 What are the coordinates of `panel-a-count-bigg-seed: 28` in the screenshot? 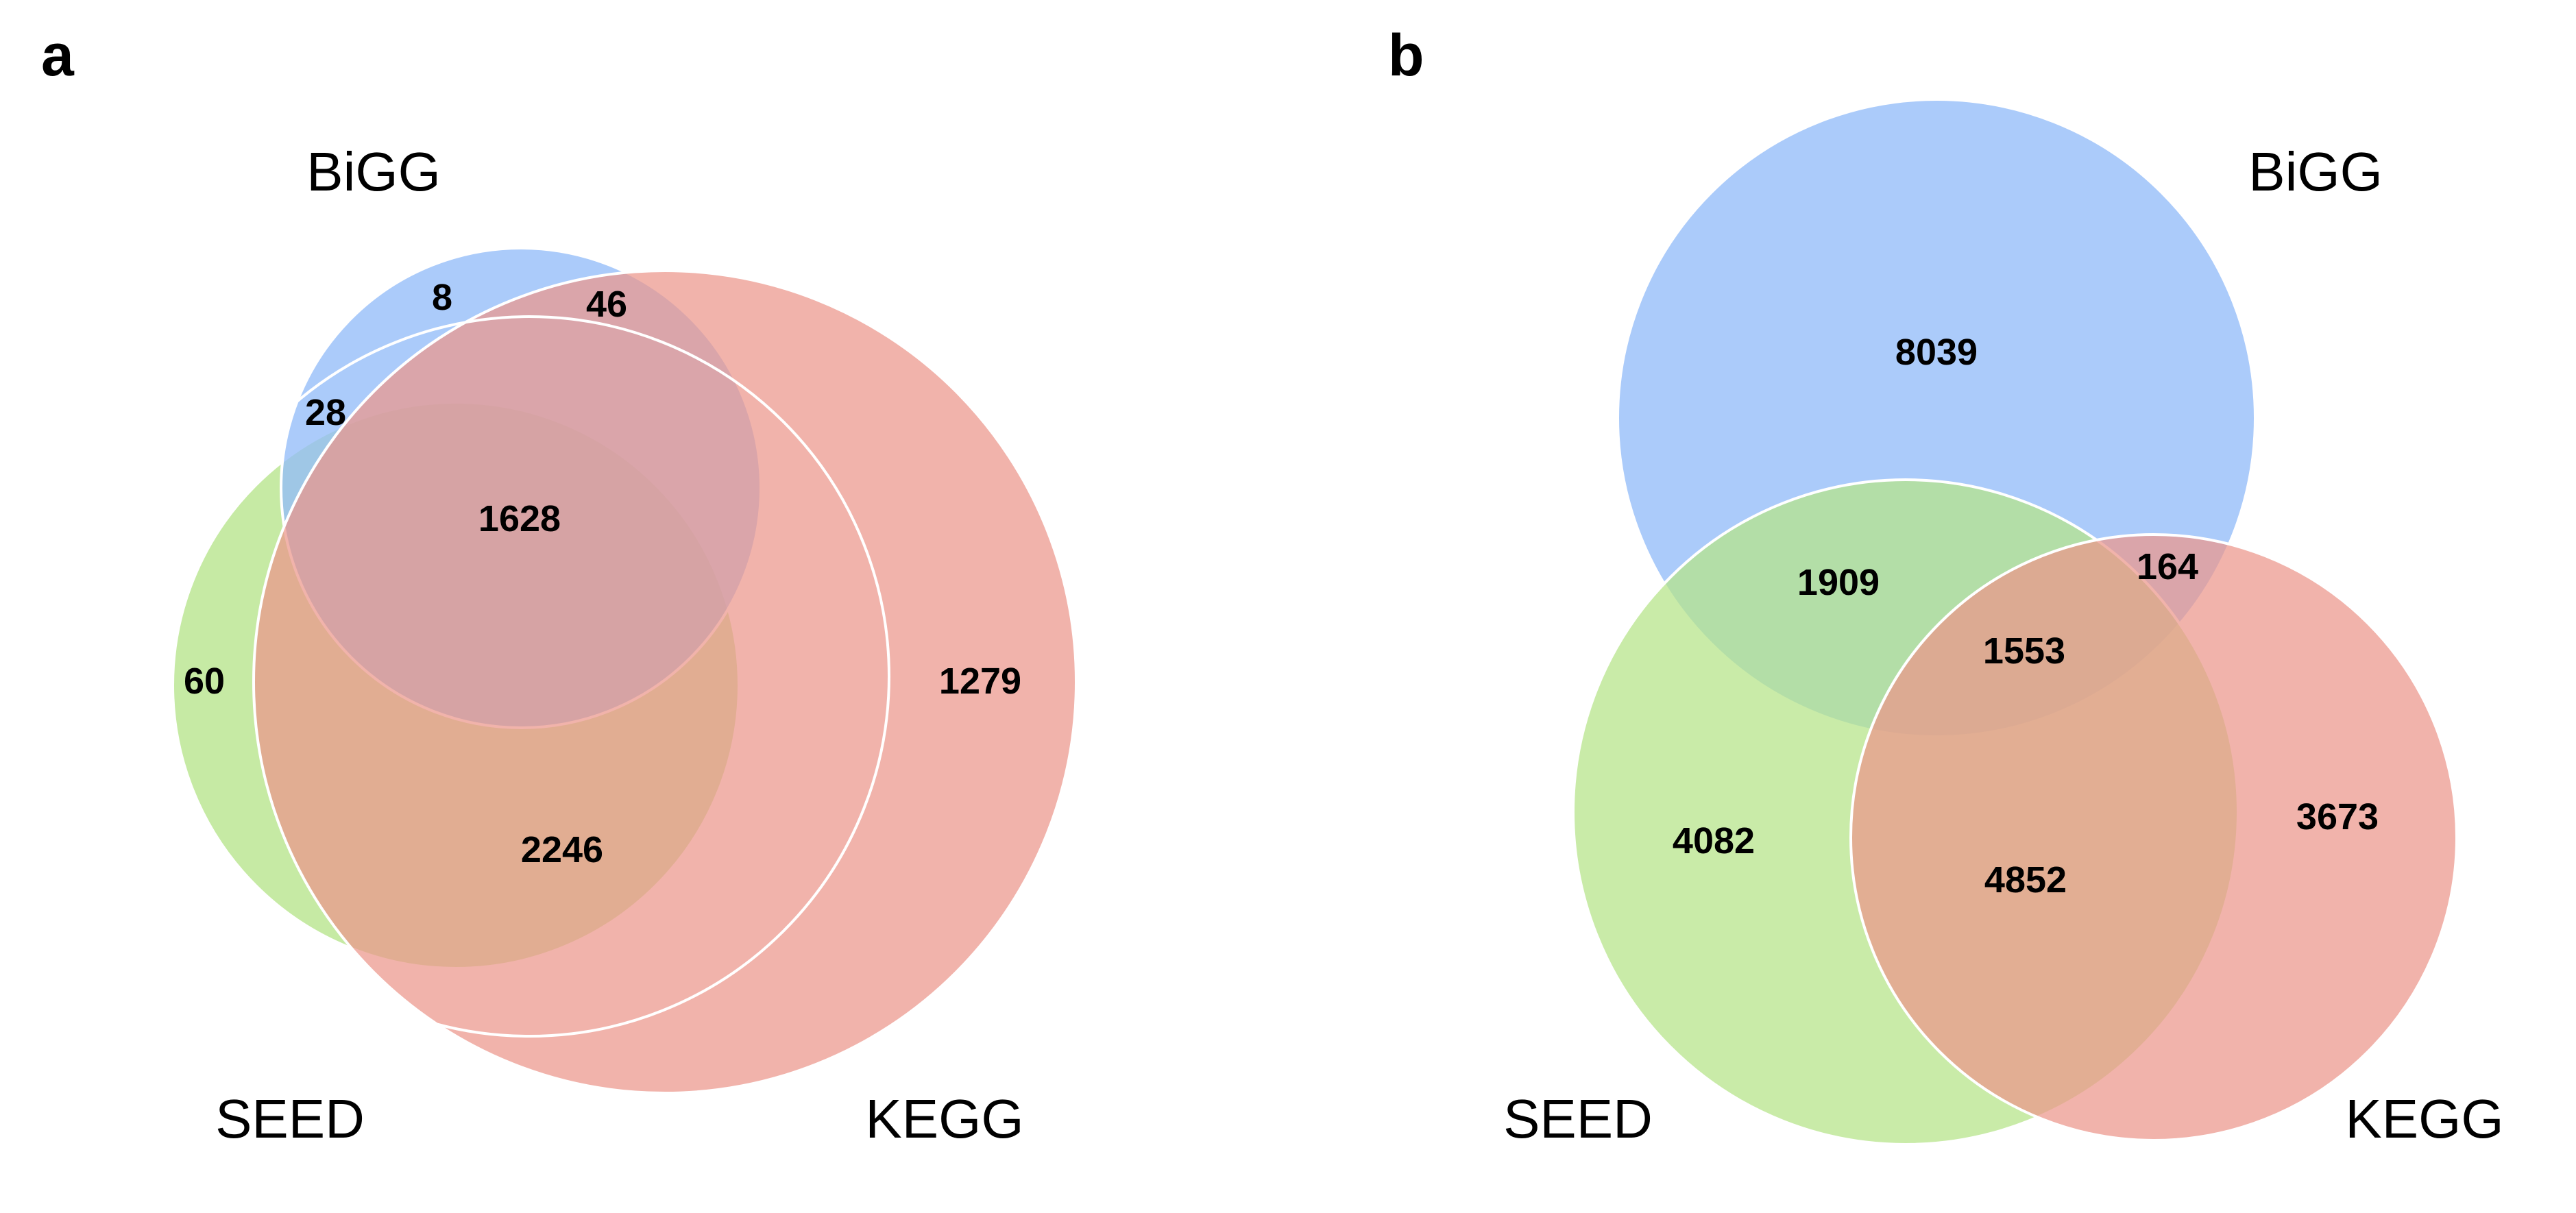 It's located at (325, 412).